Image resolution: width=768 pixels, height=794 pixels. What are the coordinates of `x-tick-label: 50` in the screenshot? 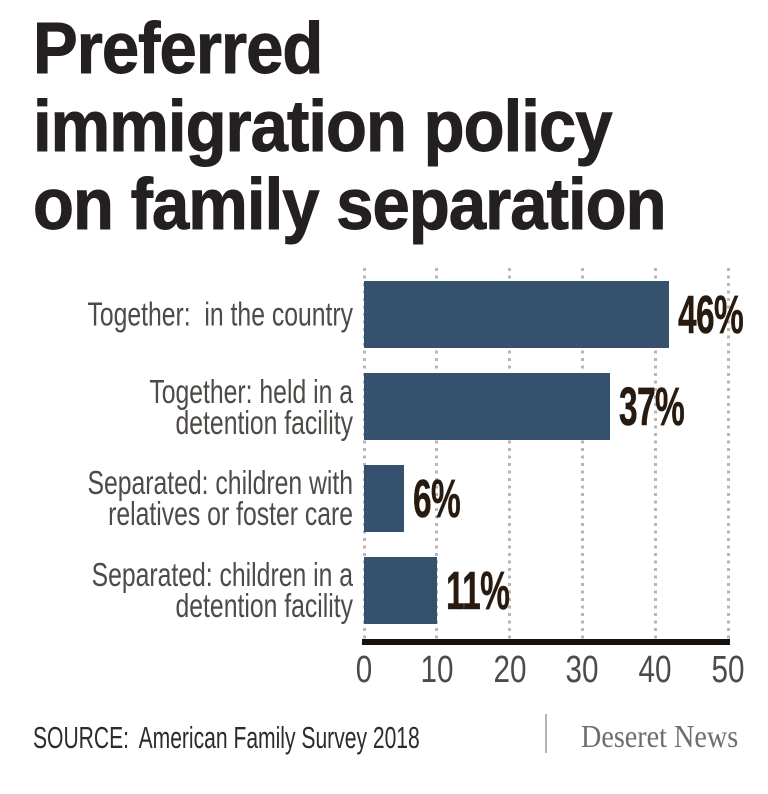 It's located at (728, 670).